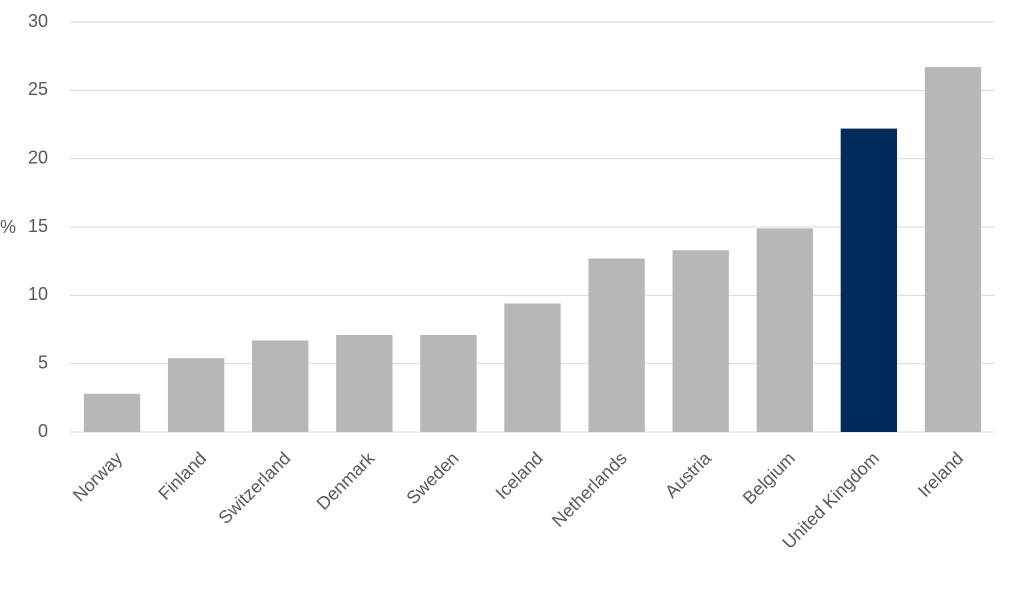 Image resolution: width=1022 pixels, height=596 pixels. I want to click on y-tick-label: 30, so click(38, 21).